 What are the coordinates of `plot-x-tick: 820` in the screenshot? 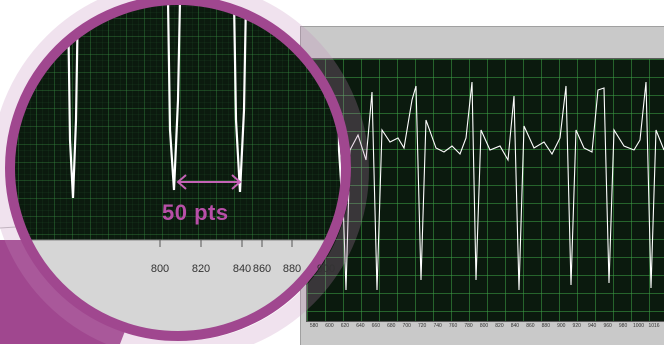 It's located at (499, 326).